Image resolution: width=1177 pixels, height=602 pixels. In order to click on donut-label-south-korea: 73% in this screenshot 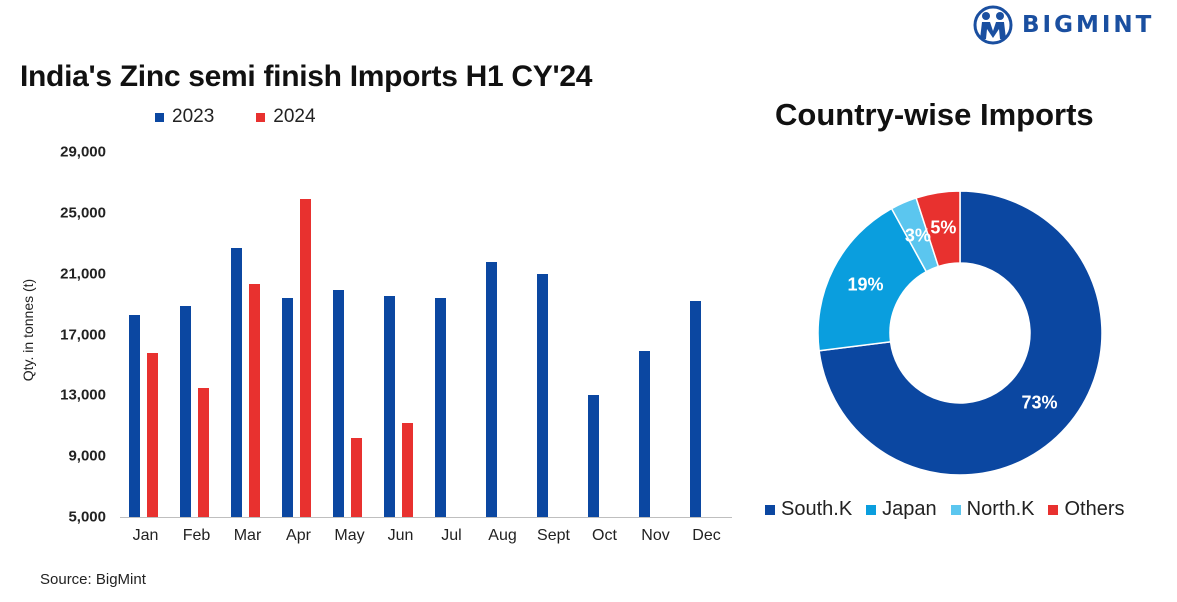, I will do `click(1039, 402)`.